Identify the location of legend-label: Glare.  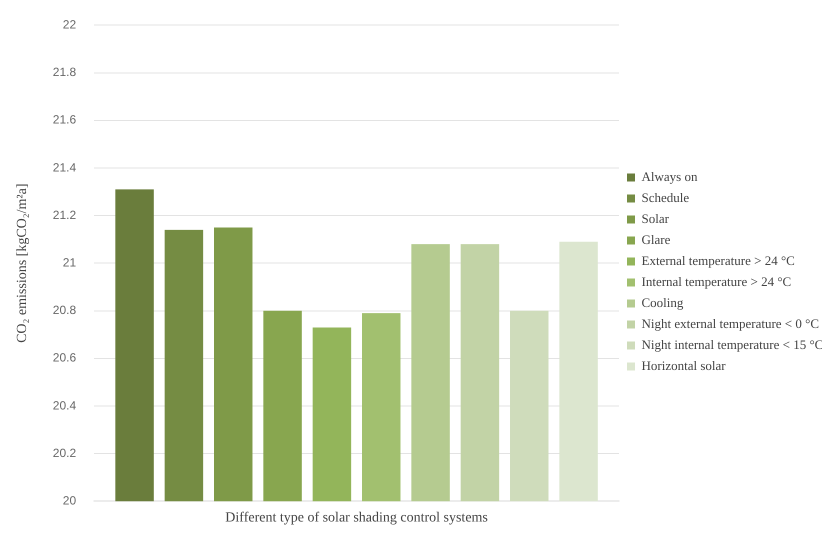
(656, 239).